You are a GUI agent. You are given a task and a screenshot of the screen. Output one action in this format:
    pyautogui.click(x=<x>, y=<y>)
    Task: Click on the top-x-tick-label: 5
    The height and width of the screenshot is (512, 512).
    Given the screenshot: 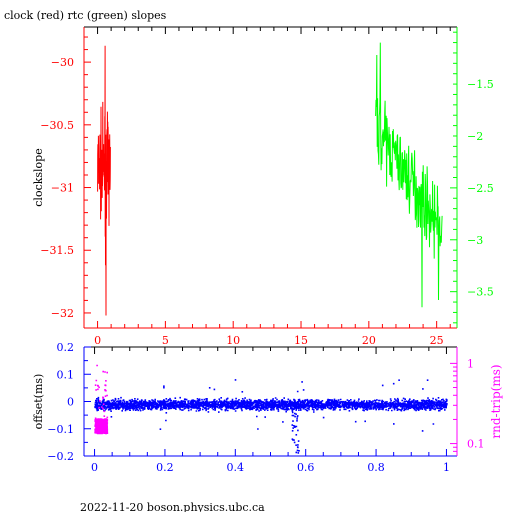 What is the action you would take?
    pyautogui.click(x=165, y=340)
    